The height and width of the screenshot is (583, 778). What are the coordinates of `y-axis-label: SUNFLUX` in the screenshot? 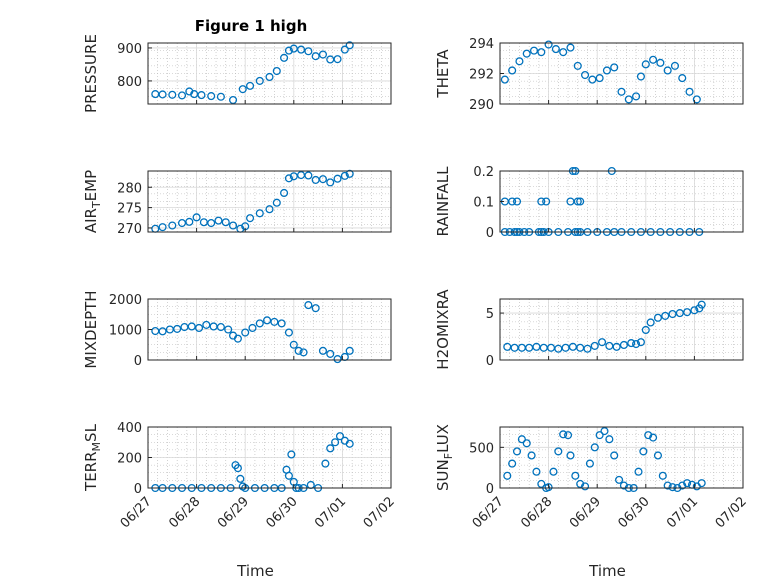 It's located at (444, 457).